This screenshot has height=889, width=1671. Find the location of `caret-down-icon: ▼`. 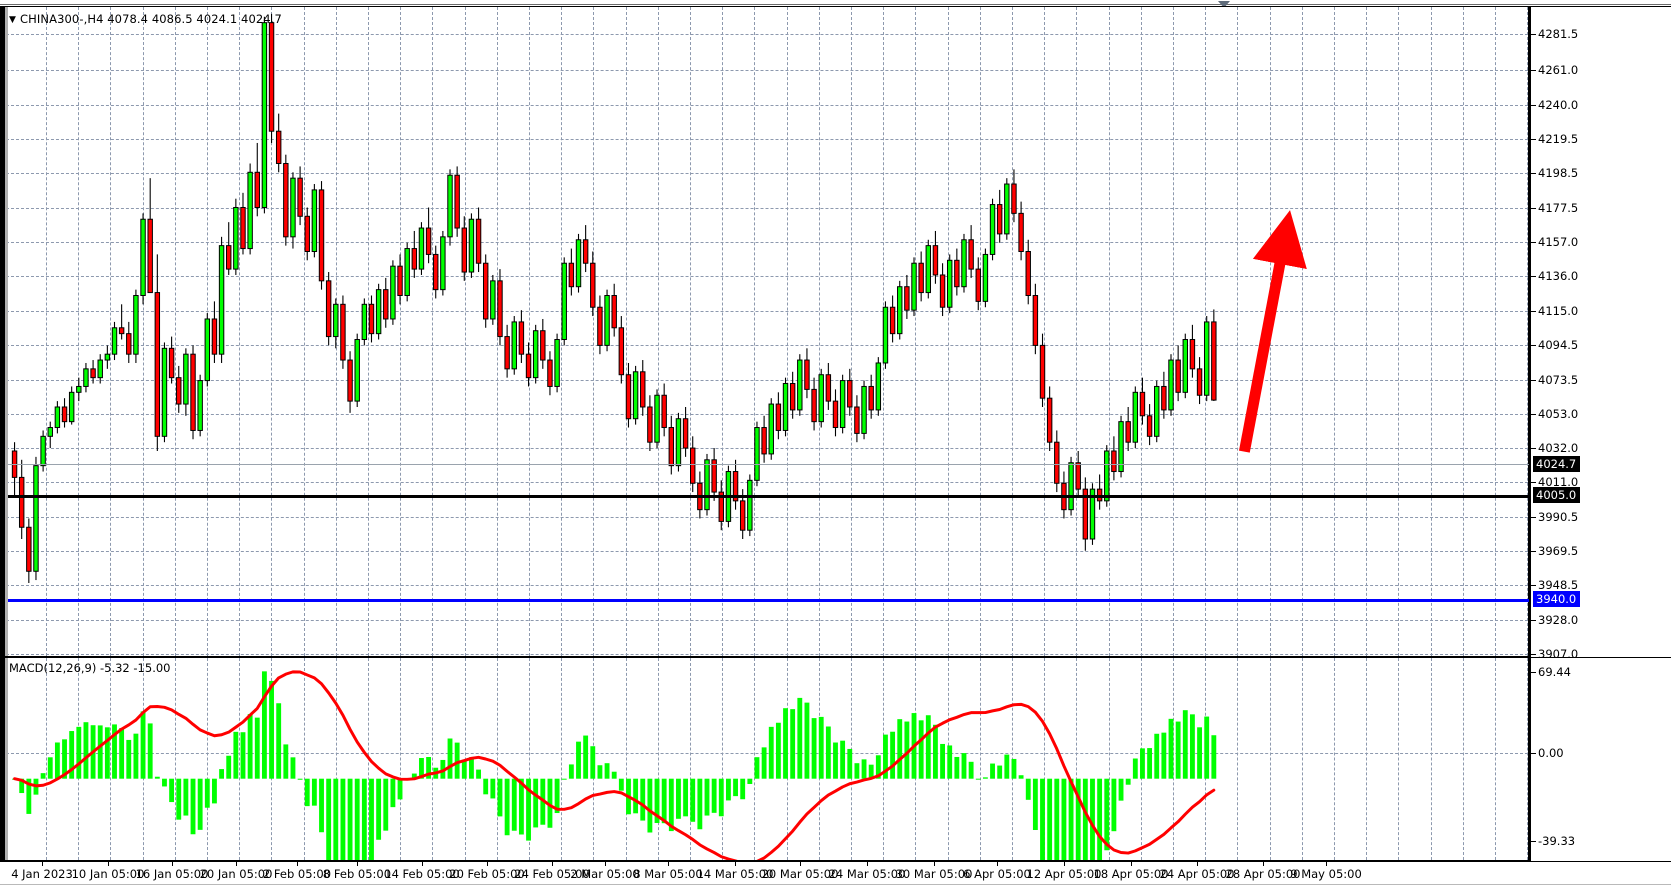

caret-down-icon: ▼ is located at coordinates (13, 19).